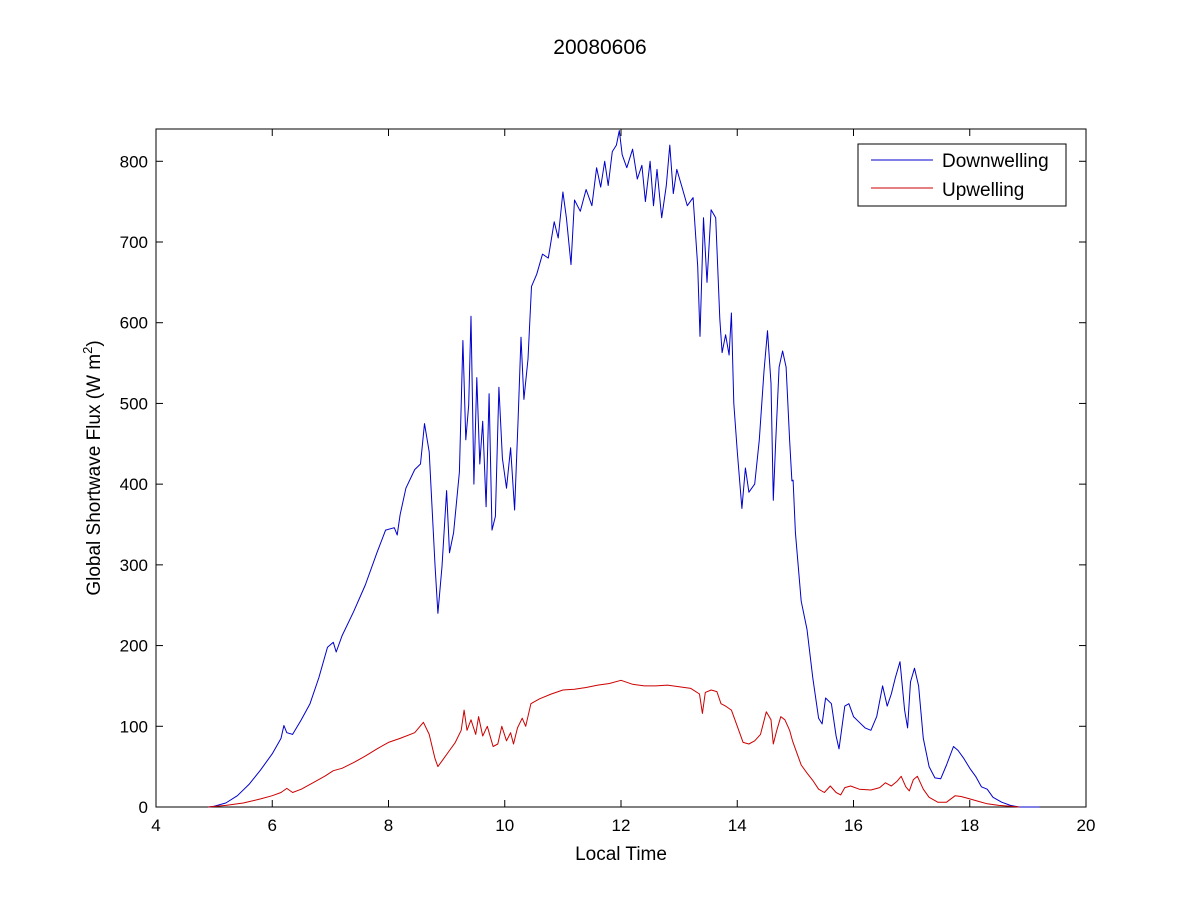  Describe the element at coordinates (134, 403) in the screenshot. I see `y-tick-label: 500` at that location.